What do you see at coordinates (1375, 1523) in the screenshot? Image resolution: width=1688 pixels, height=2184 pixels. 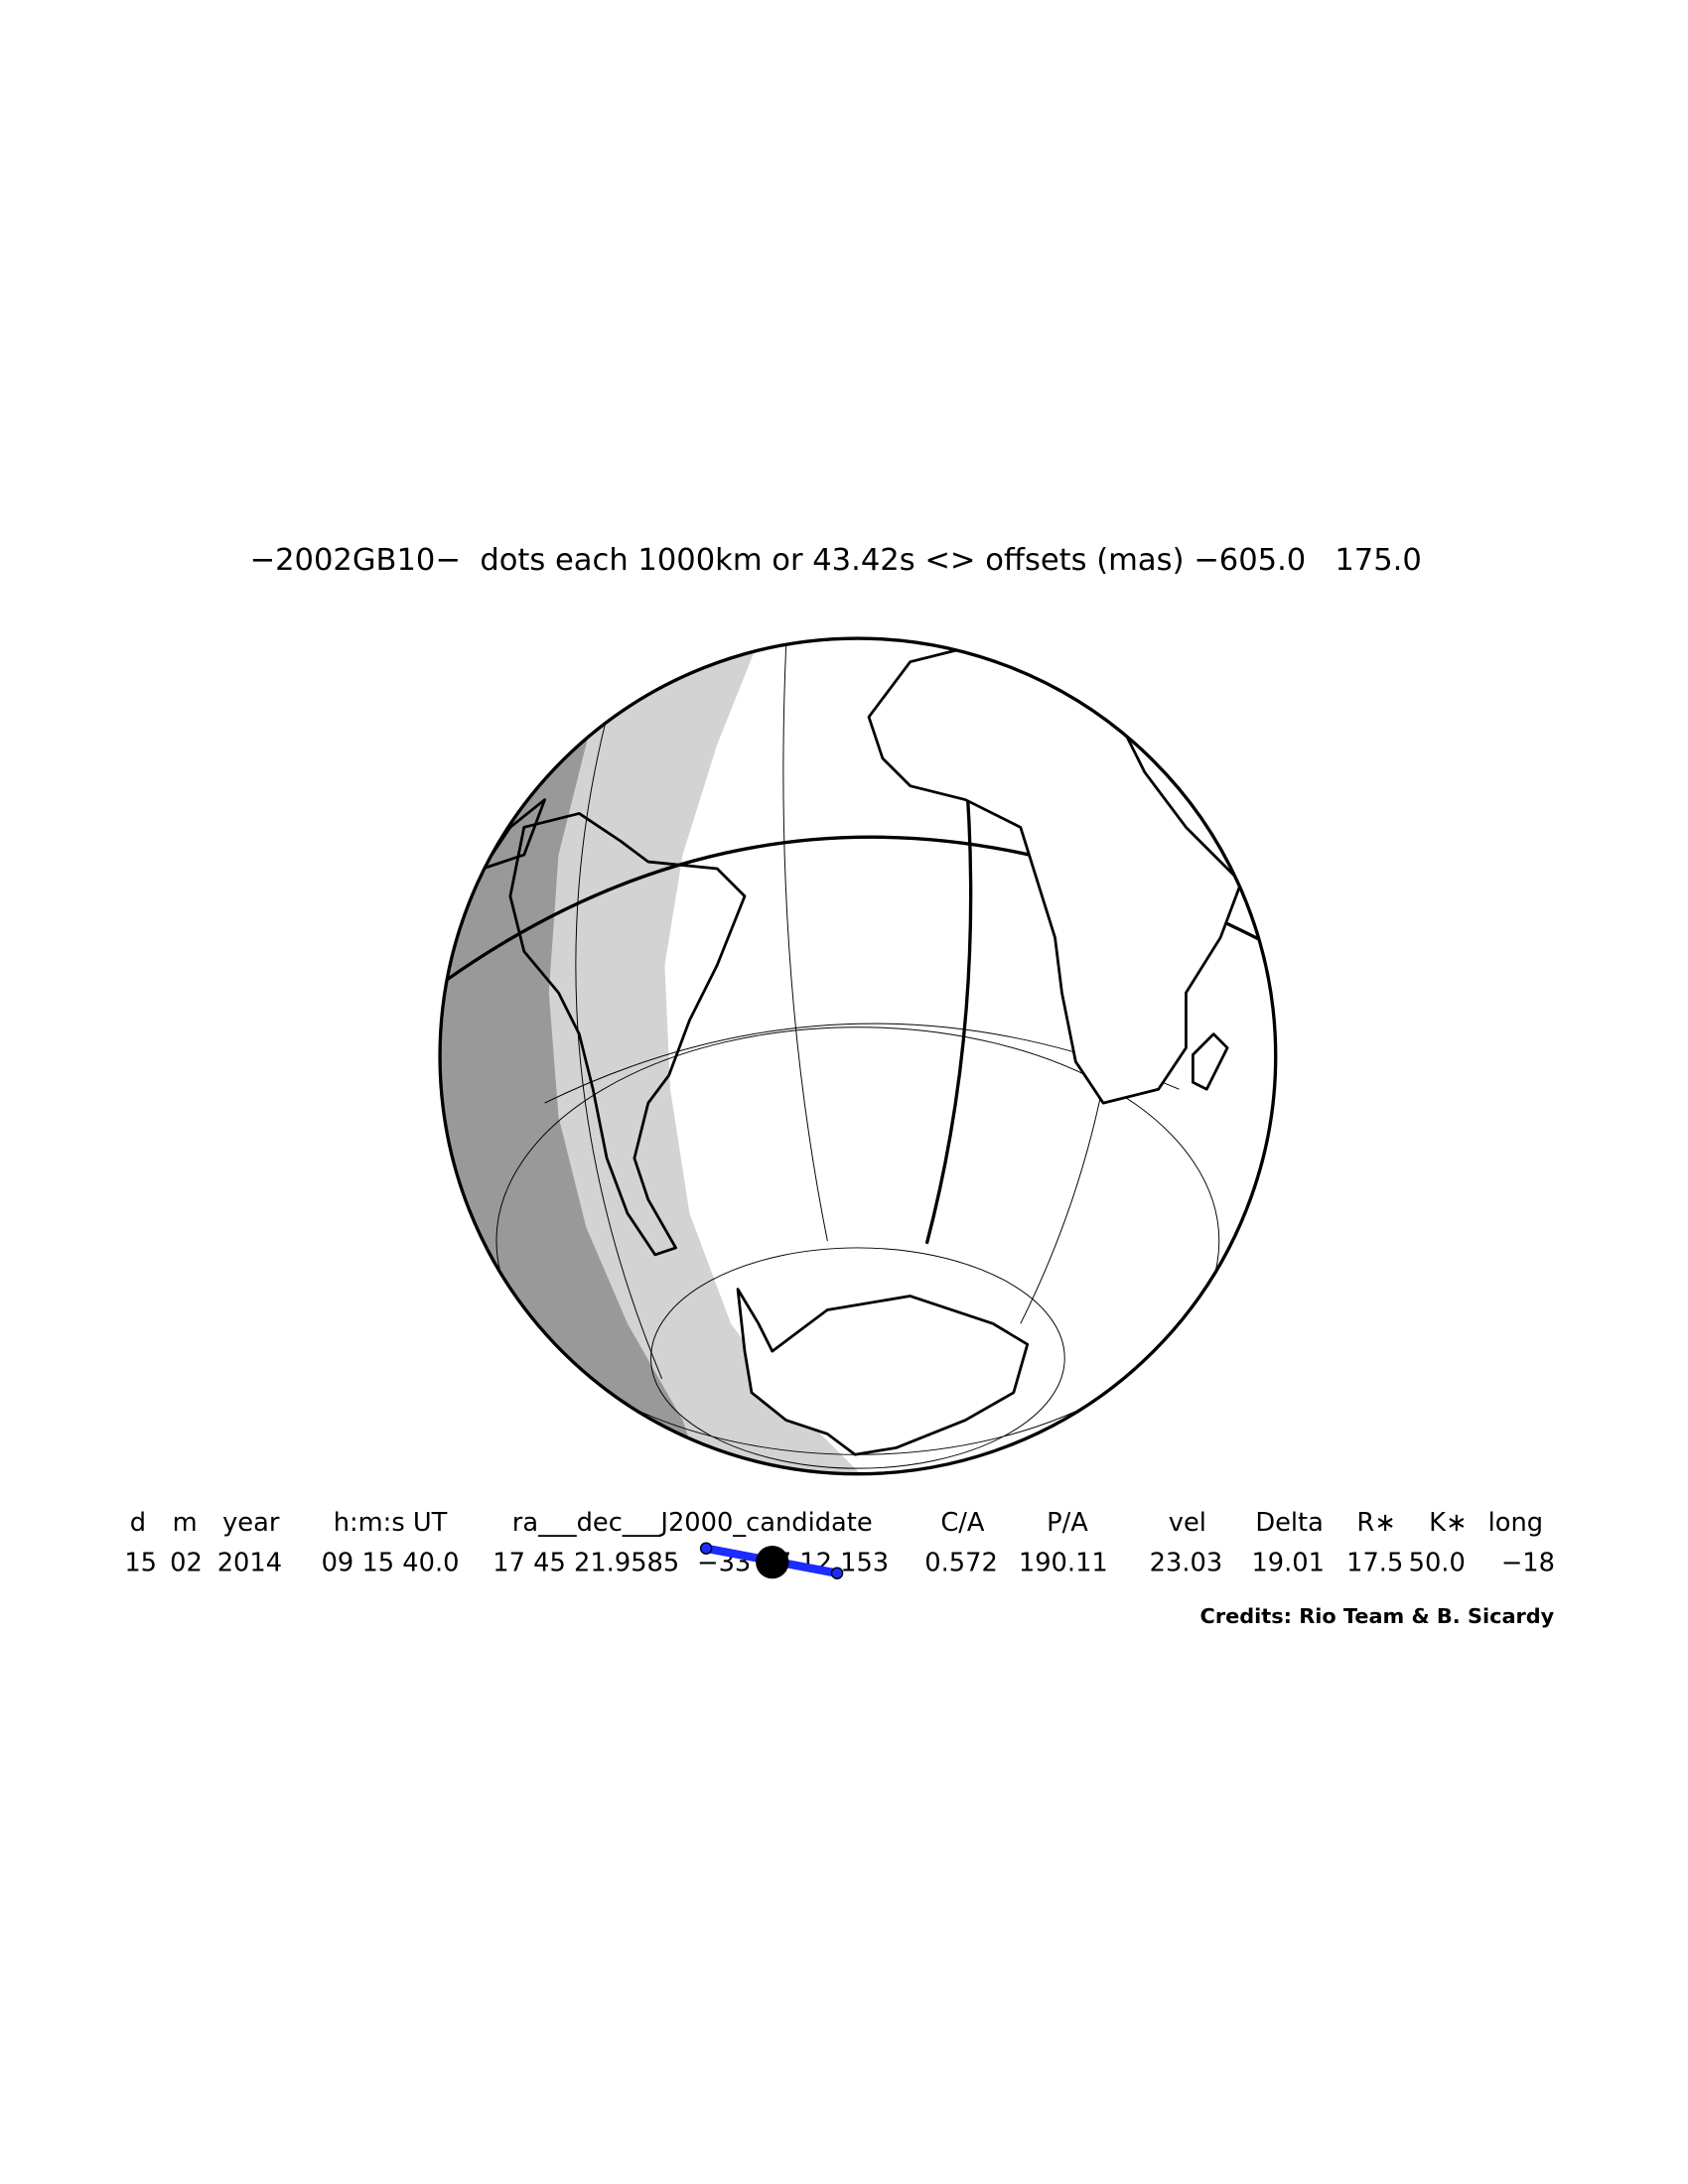 I see `column-header: R∗` at bounding box center [1375, 1523].